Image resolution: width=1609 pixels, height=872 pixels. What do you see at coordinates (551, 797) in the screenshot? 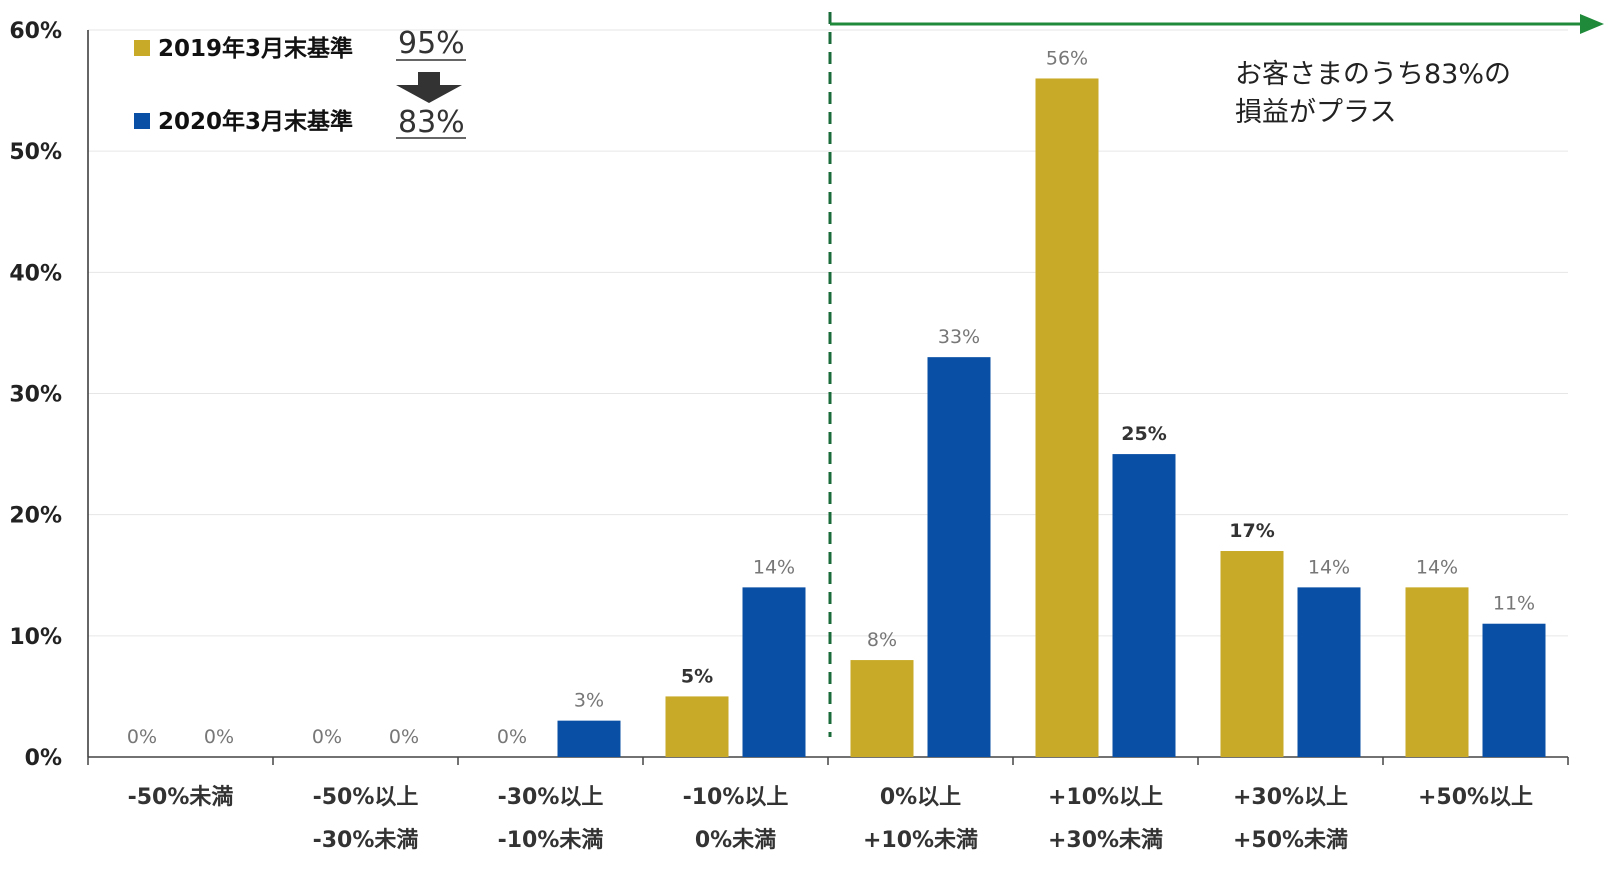
I see `x-tick-label: -30%以上` at bounding box center [551, 797].